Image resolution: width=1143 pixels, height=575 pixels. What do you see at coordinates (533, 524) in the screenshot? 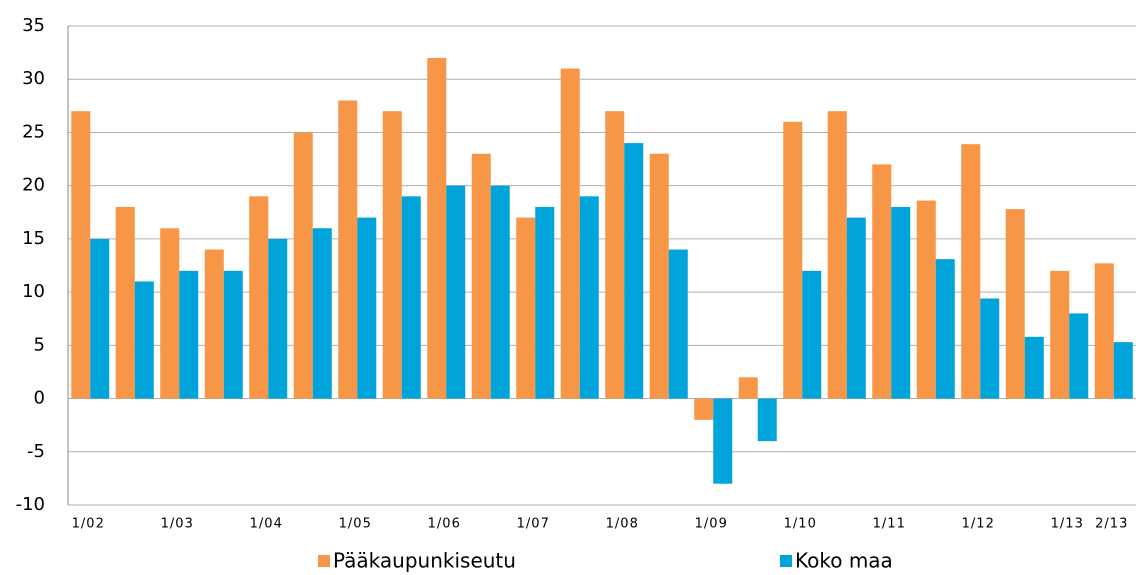
I see `x-tick-label: 1/07` at bounding box center [533, 524].